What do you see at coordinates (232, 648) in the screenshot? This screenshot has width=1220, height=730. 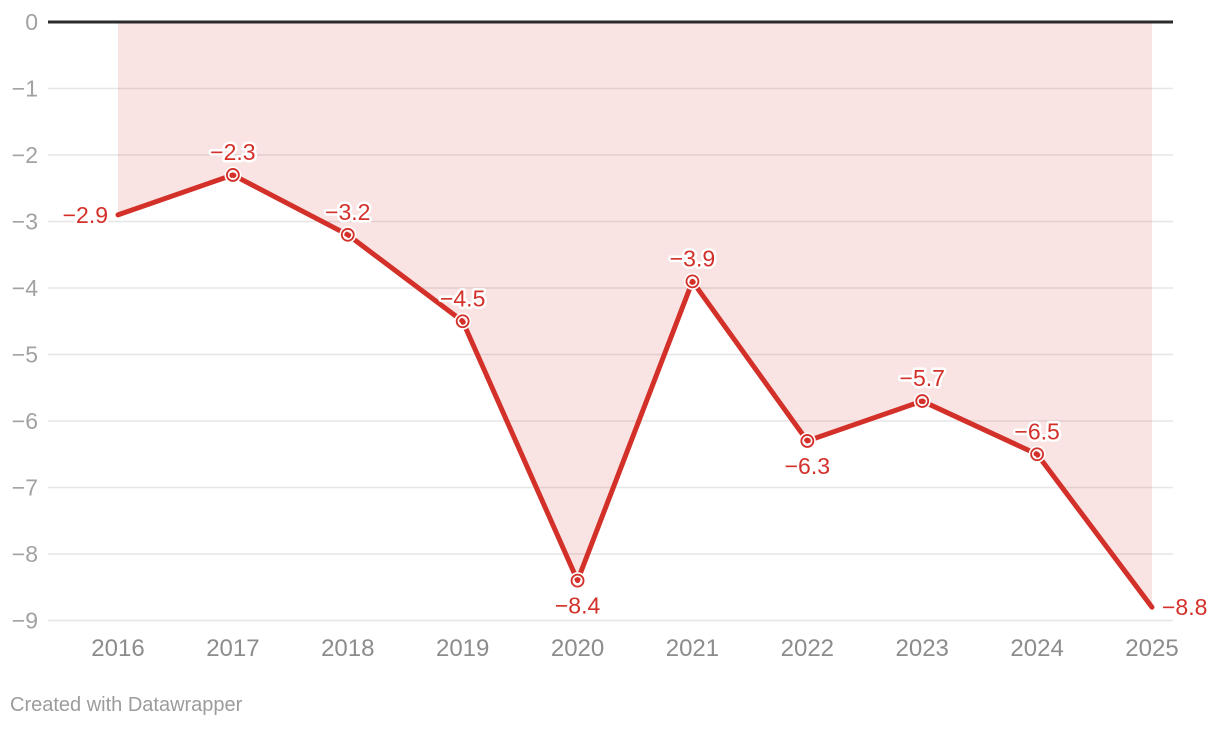 I see `x-axis-tick-label: 2017` at bounding box center [232, 648].